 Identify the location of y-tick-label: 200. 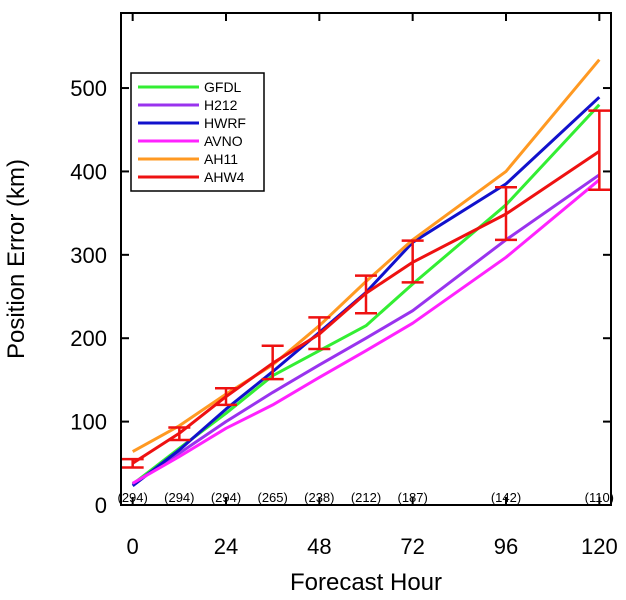
(88, 338).